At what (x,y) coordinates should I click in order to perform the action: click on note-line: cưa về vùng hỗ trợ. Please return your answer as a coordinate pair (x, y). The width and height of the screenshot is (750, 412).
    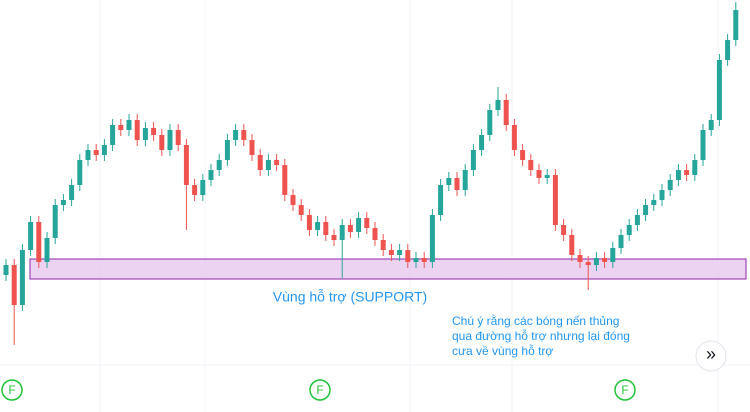
    Looking at the image, I should click on (502, 350).